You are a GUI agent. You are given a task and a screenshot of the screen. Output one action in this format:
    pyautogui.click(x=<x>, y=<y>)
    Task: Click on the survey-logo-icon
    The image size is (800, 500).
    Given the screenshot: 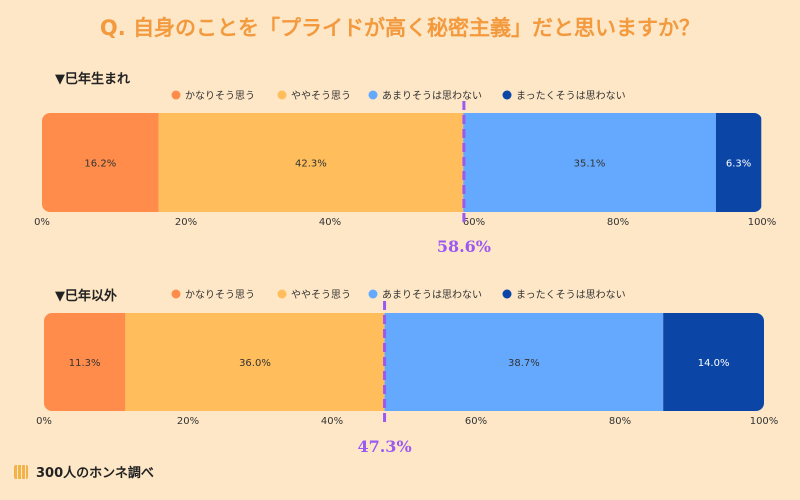 What is the action you would take?
    pyautogui.click(x=21, y=471)
    